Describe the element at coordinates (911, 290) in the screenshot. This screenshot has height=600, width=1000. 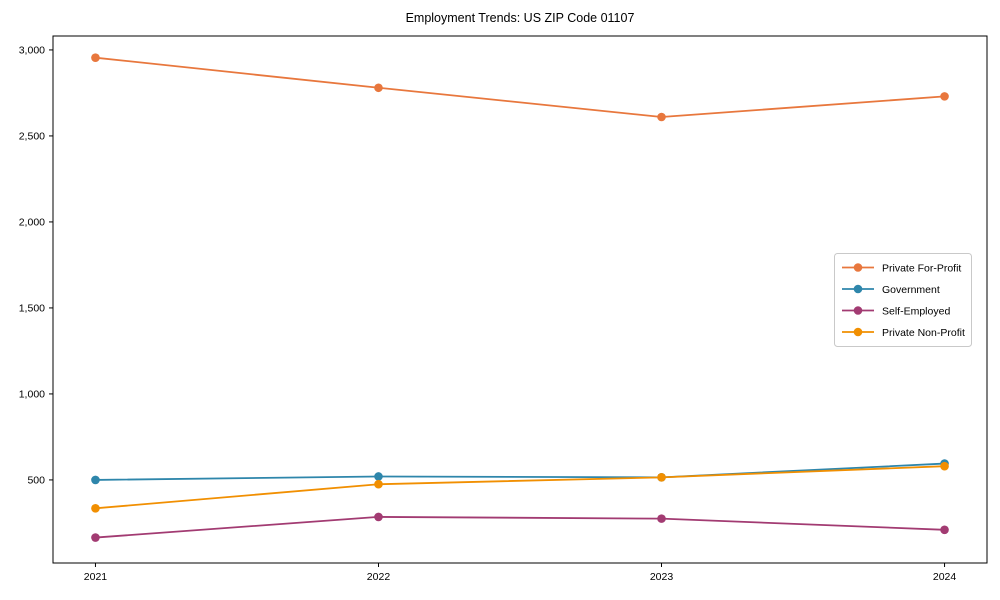
I see `legend-label-government: Government` at that location.